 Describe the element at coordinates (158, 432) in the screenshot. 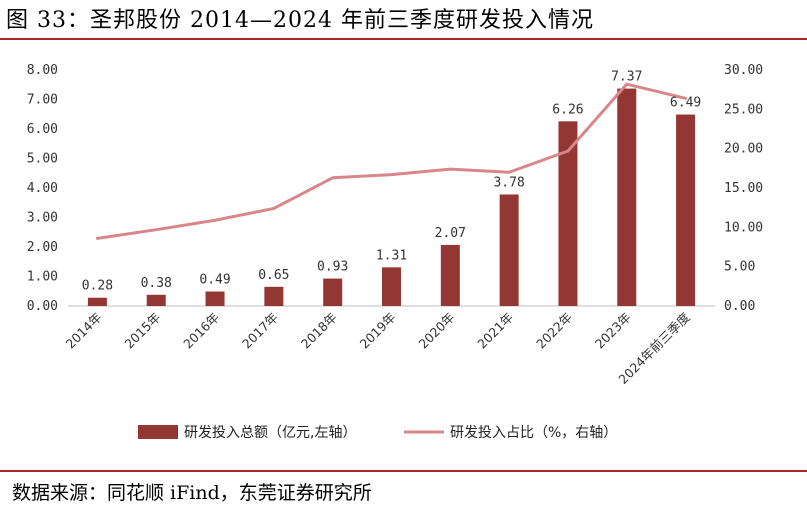

I see `legend-bar-swatch` at that location.